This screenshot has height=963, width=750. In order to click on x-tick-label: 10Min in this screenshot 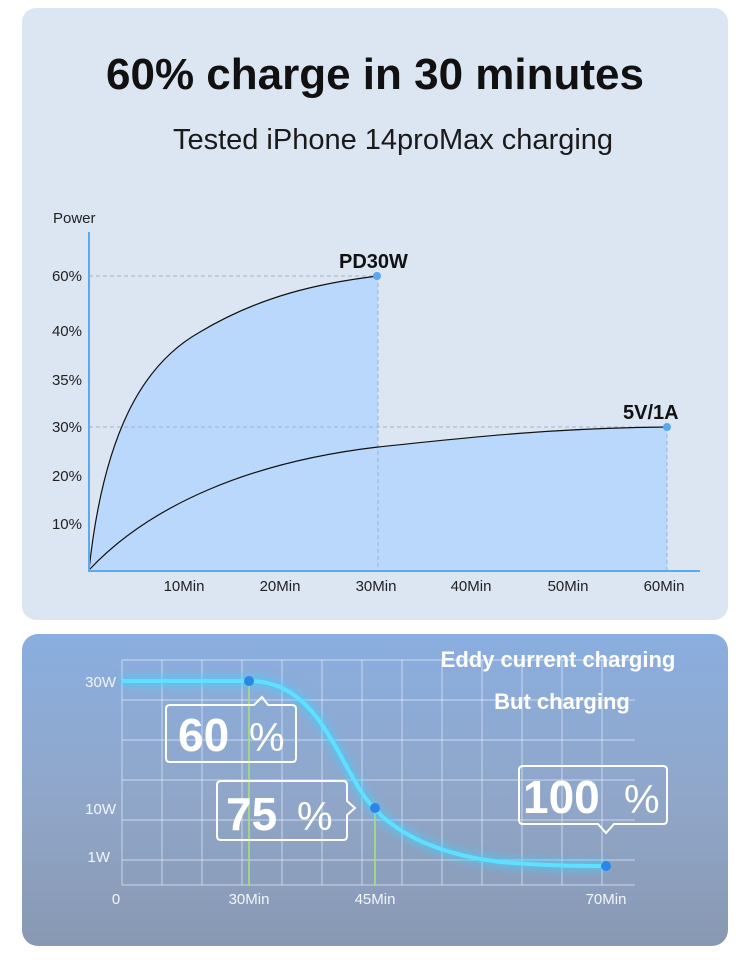, I will do `click(184, 586)`.